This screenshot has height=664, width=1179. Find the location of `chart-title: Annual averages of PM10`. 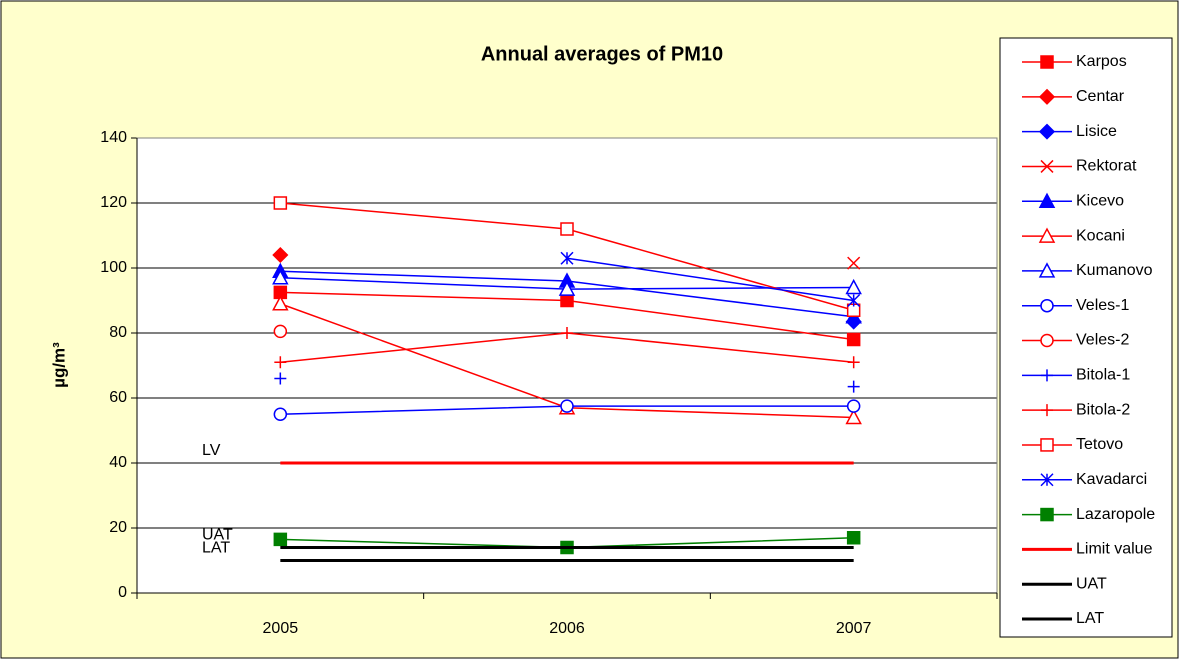

chart-title: Annual averages of PM10 is located at coordinates (602, 54).